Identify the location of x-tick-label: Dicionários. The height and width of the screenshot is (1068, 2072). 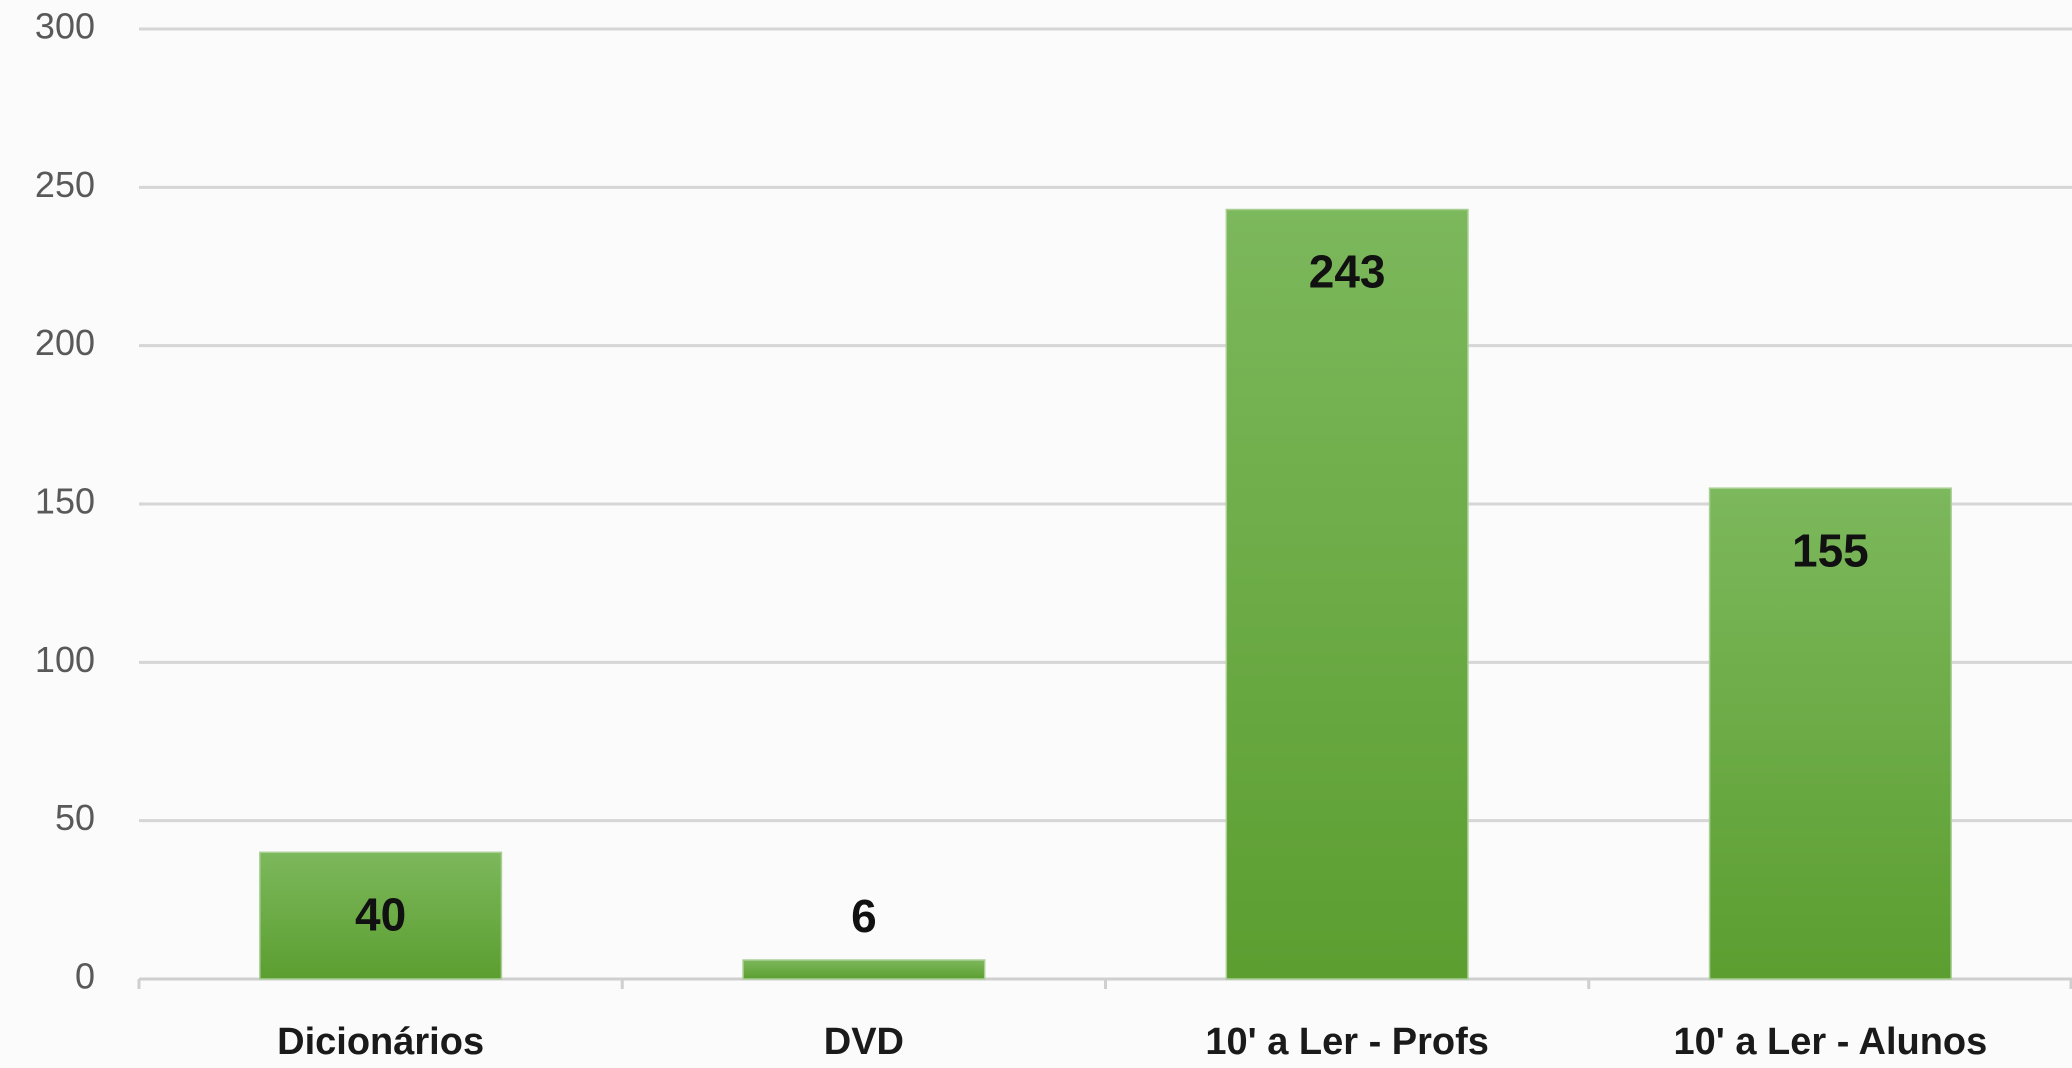
(380, 1042).